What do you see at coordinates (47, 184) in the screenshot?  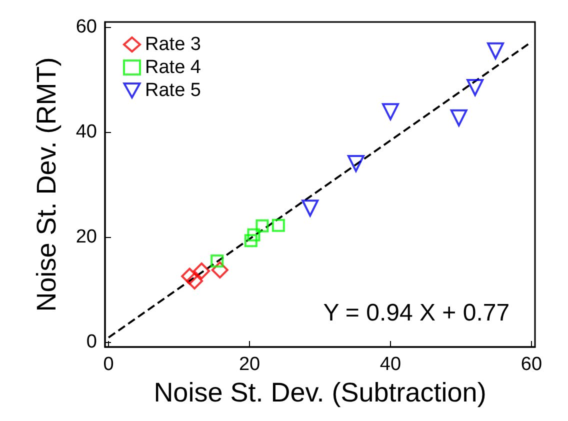 I see `y-axis-title: Noise St. Dev. (RMT)` at bounding box center [47, 184].